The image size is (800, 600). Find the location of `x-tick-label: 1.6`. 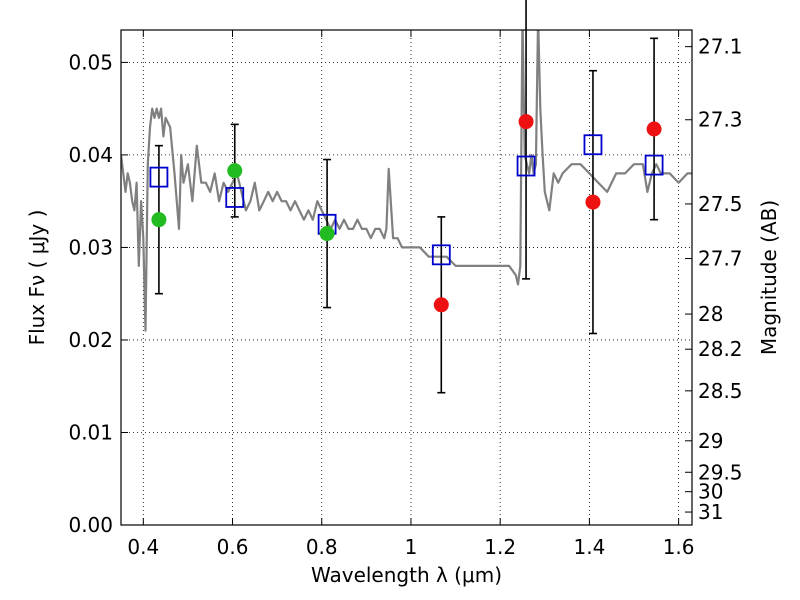

x-tick-label: 1.6 is located at coordinates (679, 547).